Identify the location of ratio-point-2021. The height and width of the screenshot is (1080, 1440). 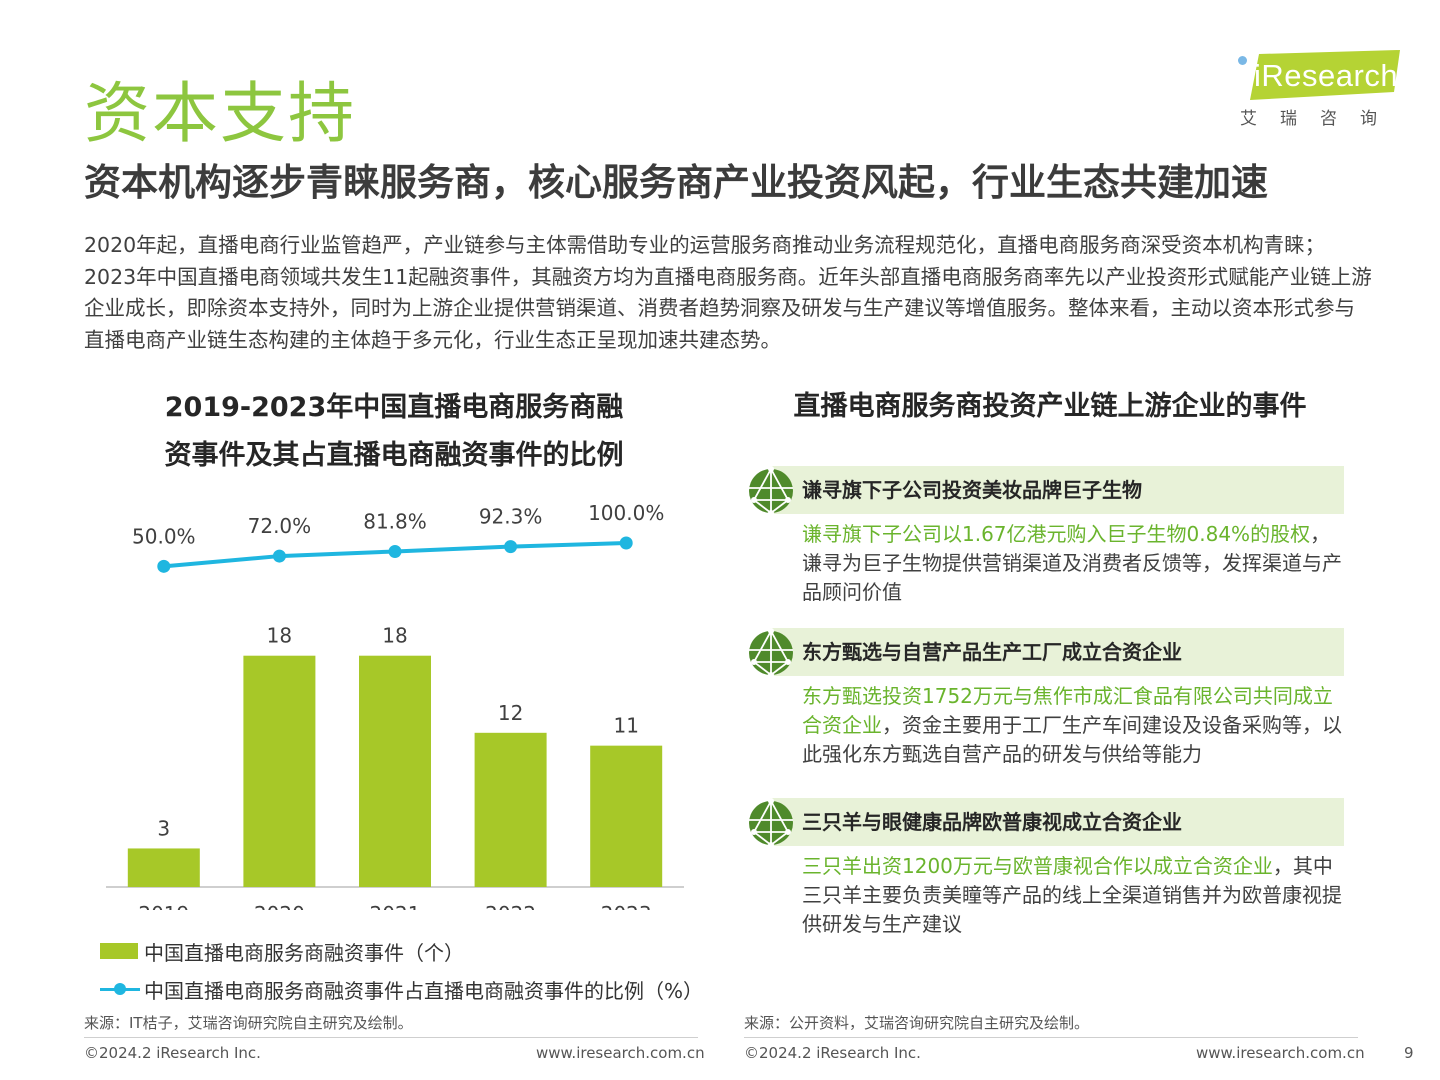
(395, 551).